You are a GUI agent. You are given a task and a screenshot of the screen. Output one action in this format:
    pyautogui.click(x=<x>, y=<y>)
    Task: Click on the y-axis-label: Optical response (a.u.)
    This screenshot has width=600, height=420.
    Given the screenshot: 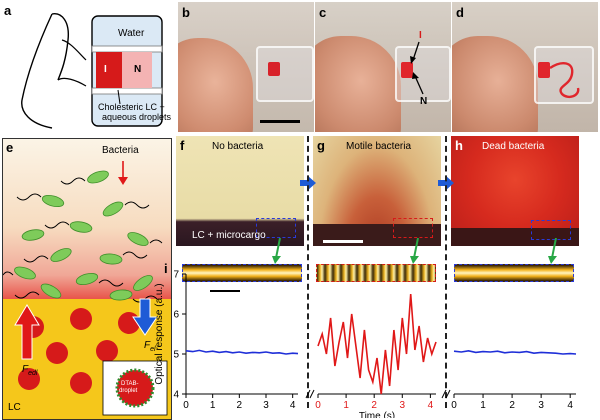 What is the action you would take?
    pyautogui.click(x=159, y=333)
    